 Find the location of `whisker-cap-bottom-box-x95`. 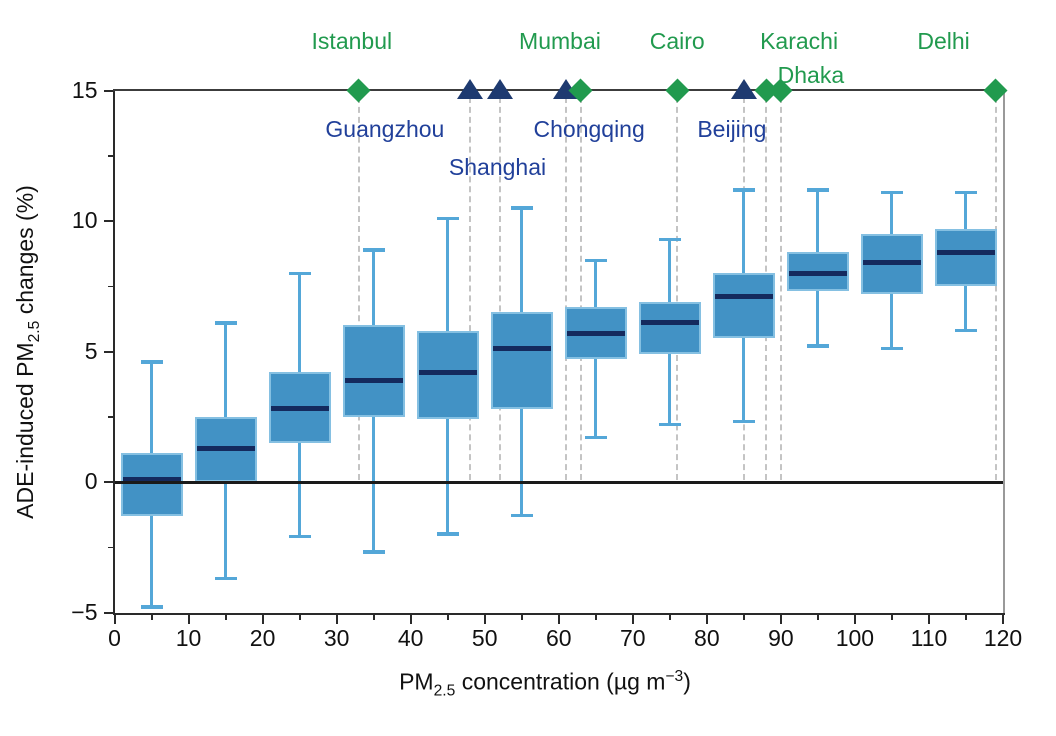

whisker-cap-bottom-box-x95 is located at coordinates (817, 346).